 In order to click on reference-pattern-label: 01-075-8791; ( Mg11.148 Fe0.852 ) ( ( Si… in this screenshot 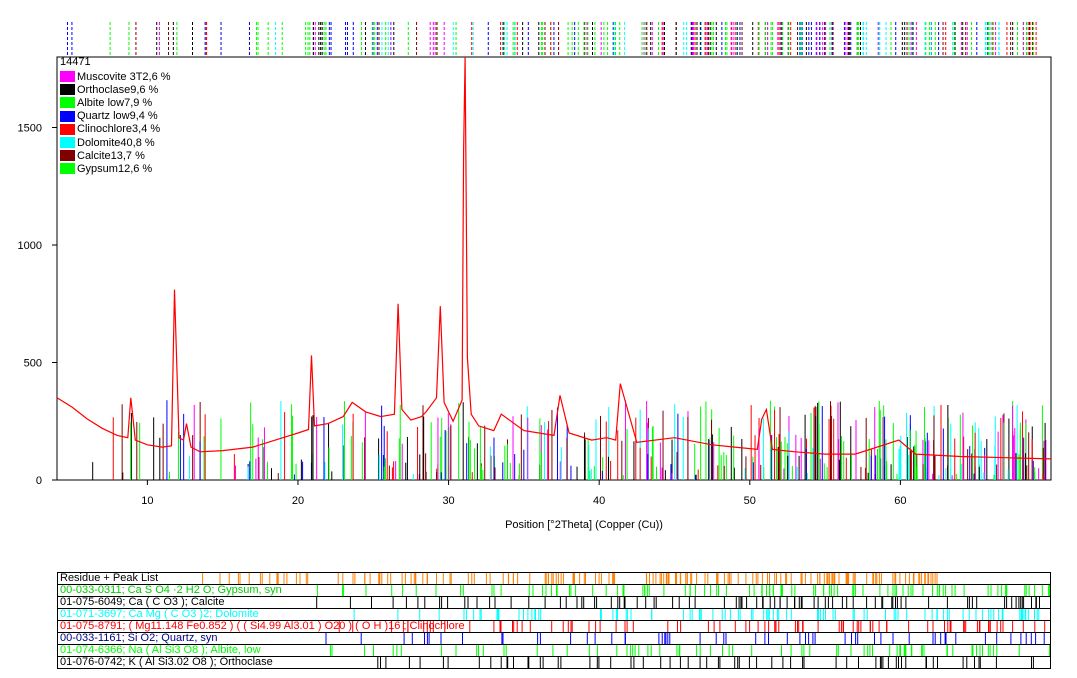, I will do `click(262, 626)`.